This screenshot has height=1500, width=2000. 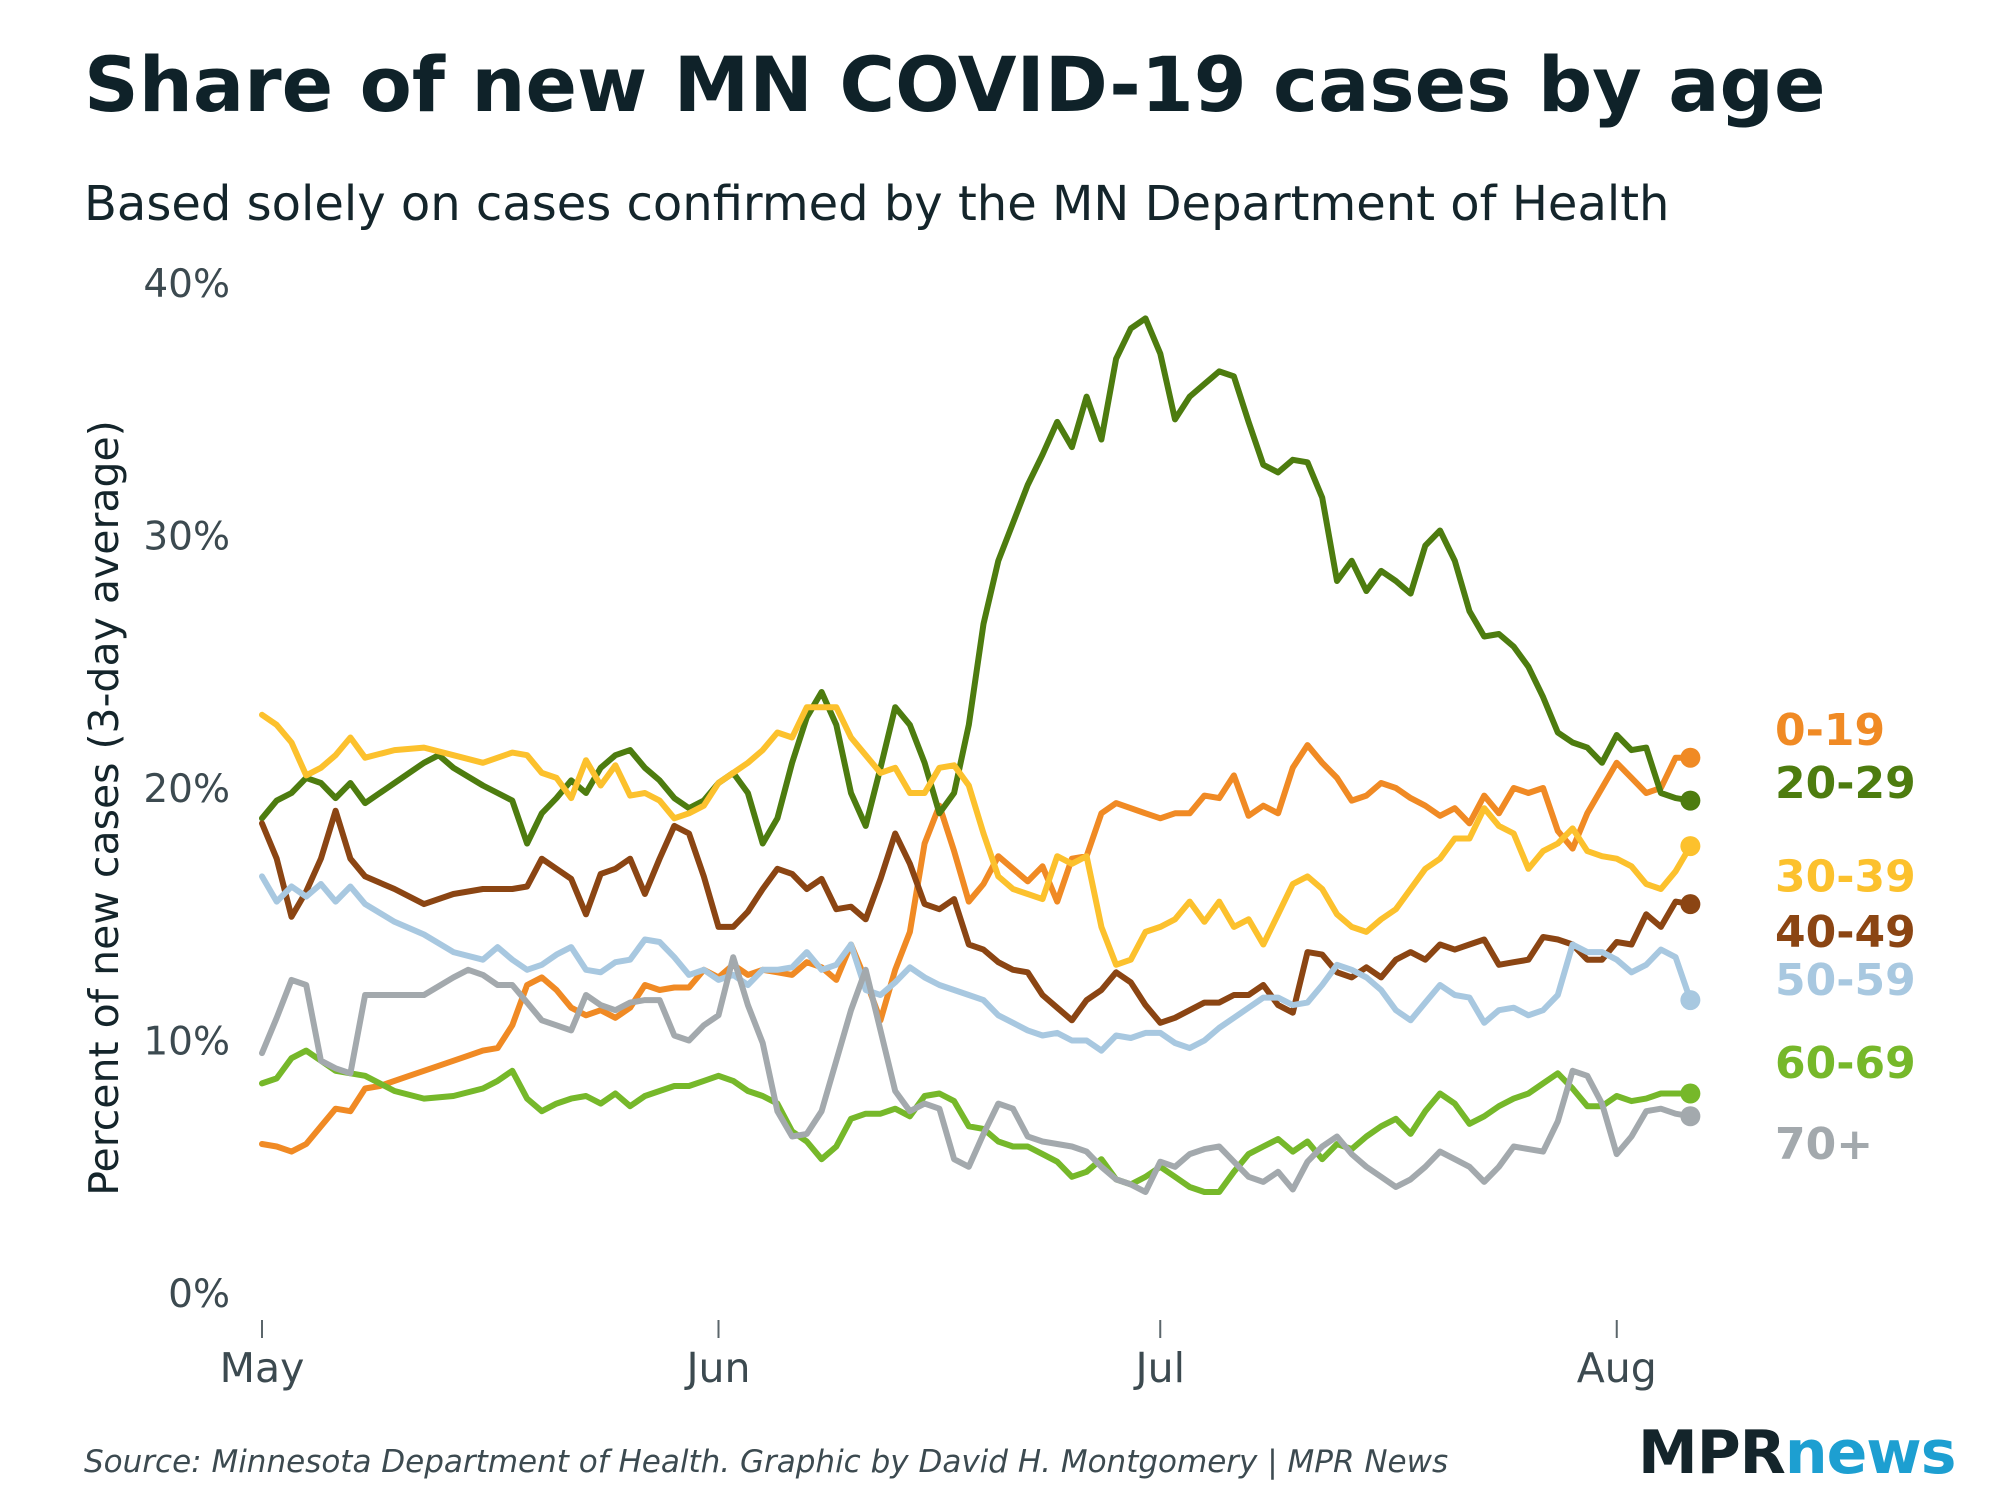 What do you see at coordinates (1845, 876) in the screenshot?
I see `end-label-30-39: 30-39` at bounding box center [1845, 876].